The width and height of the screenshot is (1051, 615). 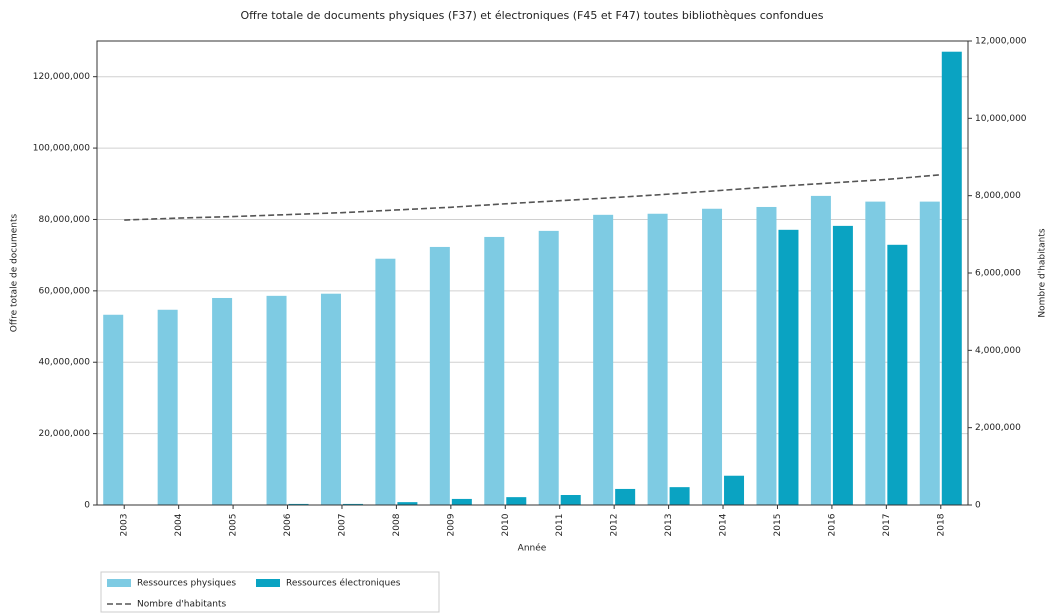 What do you see at coordinates (532, 548) in the screenshot?
I see `x-axis-label: Année` at bounding box center [532, 548].